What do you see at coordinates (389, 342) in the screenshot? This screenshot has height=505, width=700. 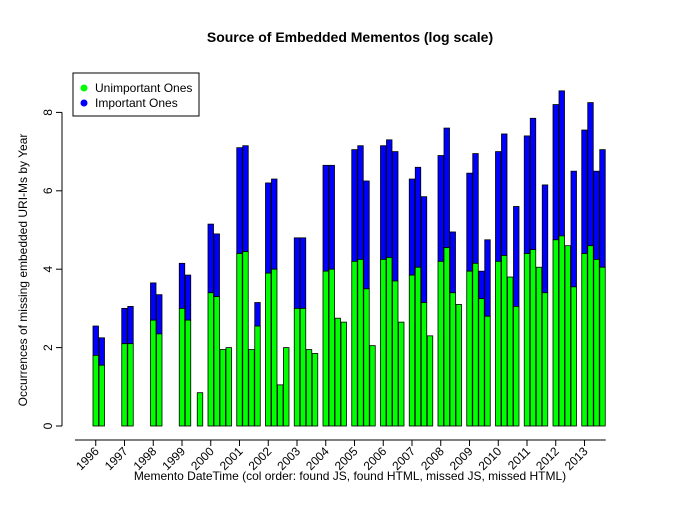 I see `bar-unimportant-2006-col2` at bounding box center [389, 342].